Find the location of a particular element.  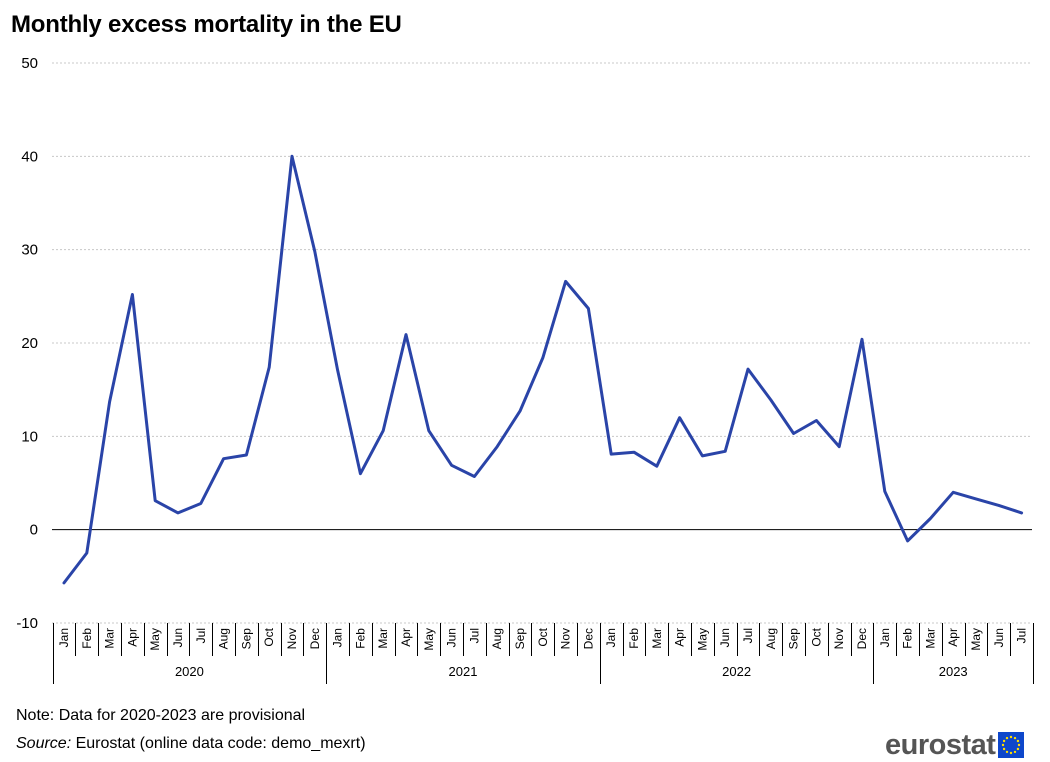

eu-flag-icon is located at coordinates (1011, 745).